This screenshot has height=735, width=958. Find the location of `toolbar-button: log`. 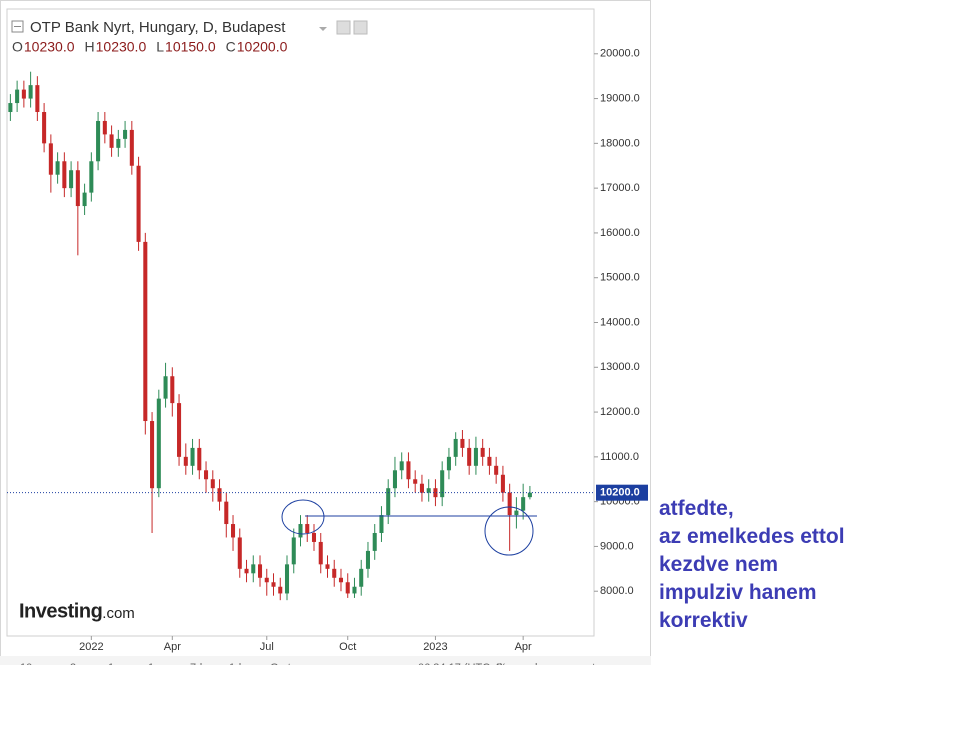

toolbar-button: log is located at coordinates (542, 663).